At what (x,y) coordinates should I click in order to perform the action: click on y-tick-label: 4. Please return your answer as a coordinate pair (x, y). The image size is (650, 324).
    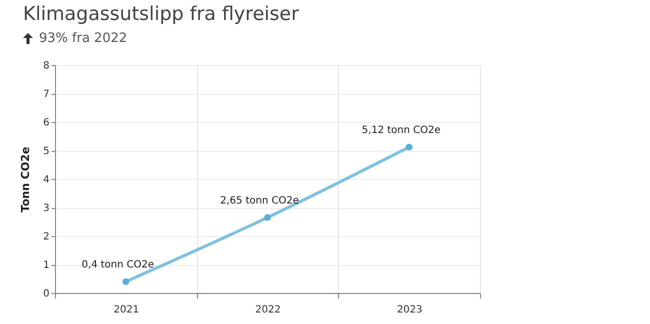
    Looking at the image, I should click on (46, 180).